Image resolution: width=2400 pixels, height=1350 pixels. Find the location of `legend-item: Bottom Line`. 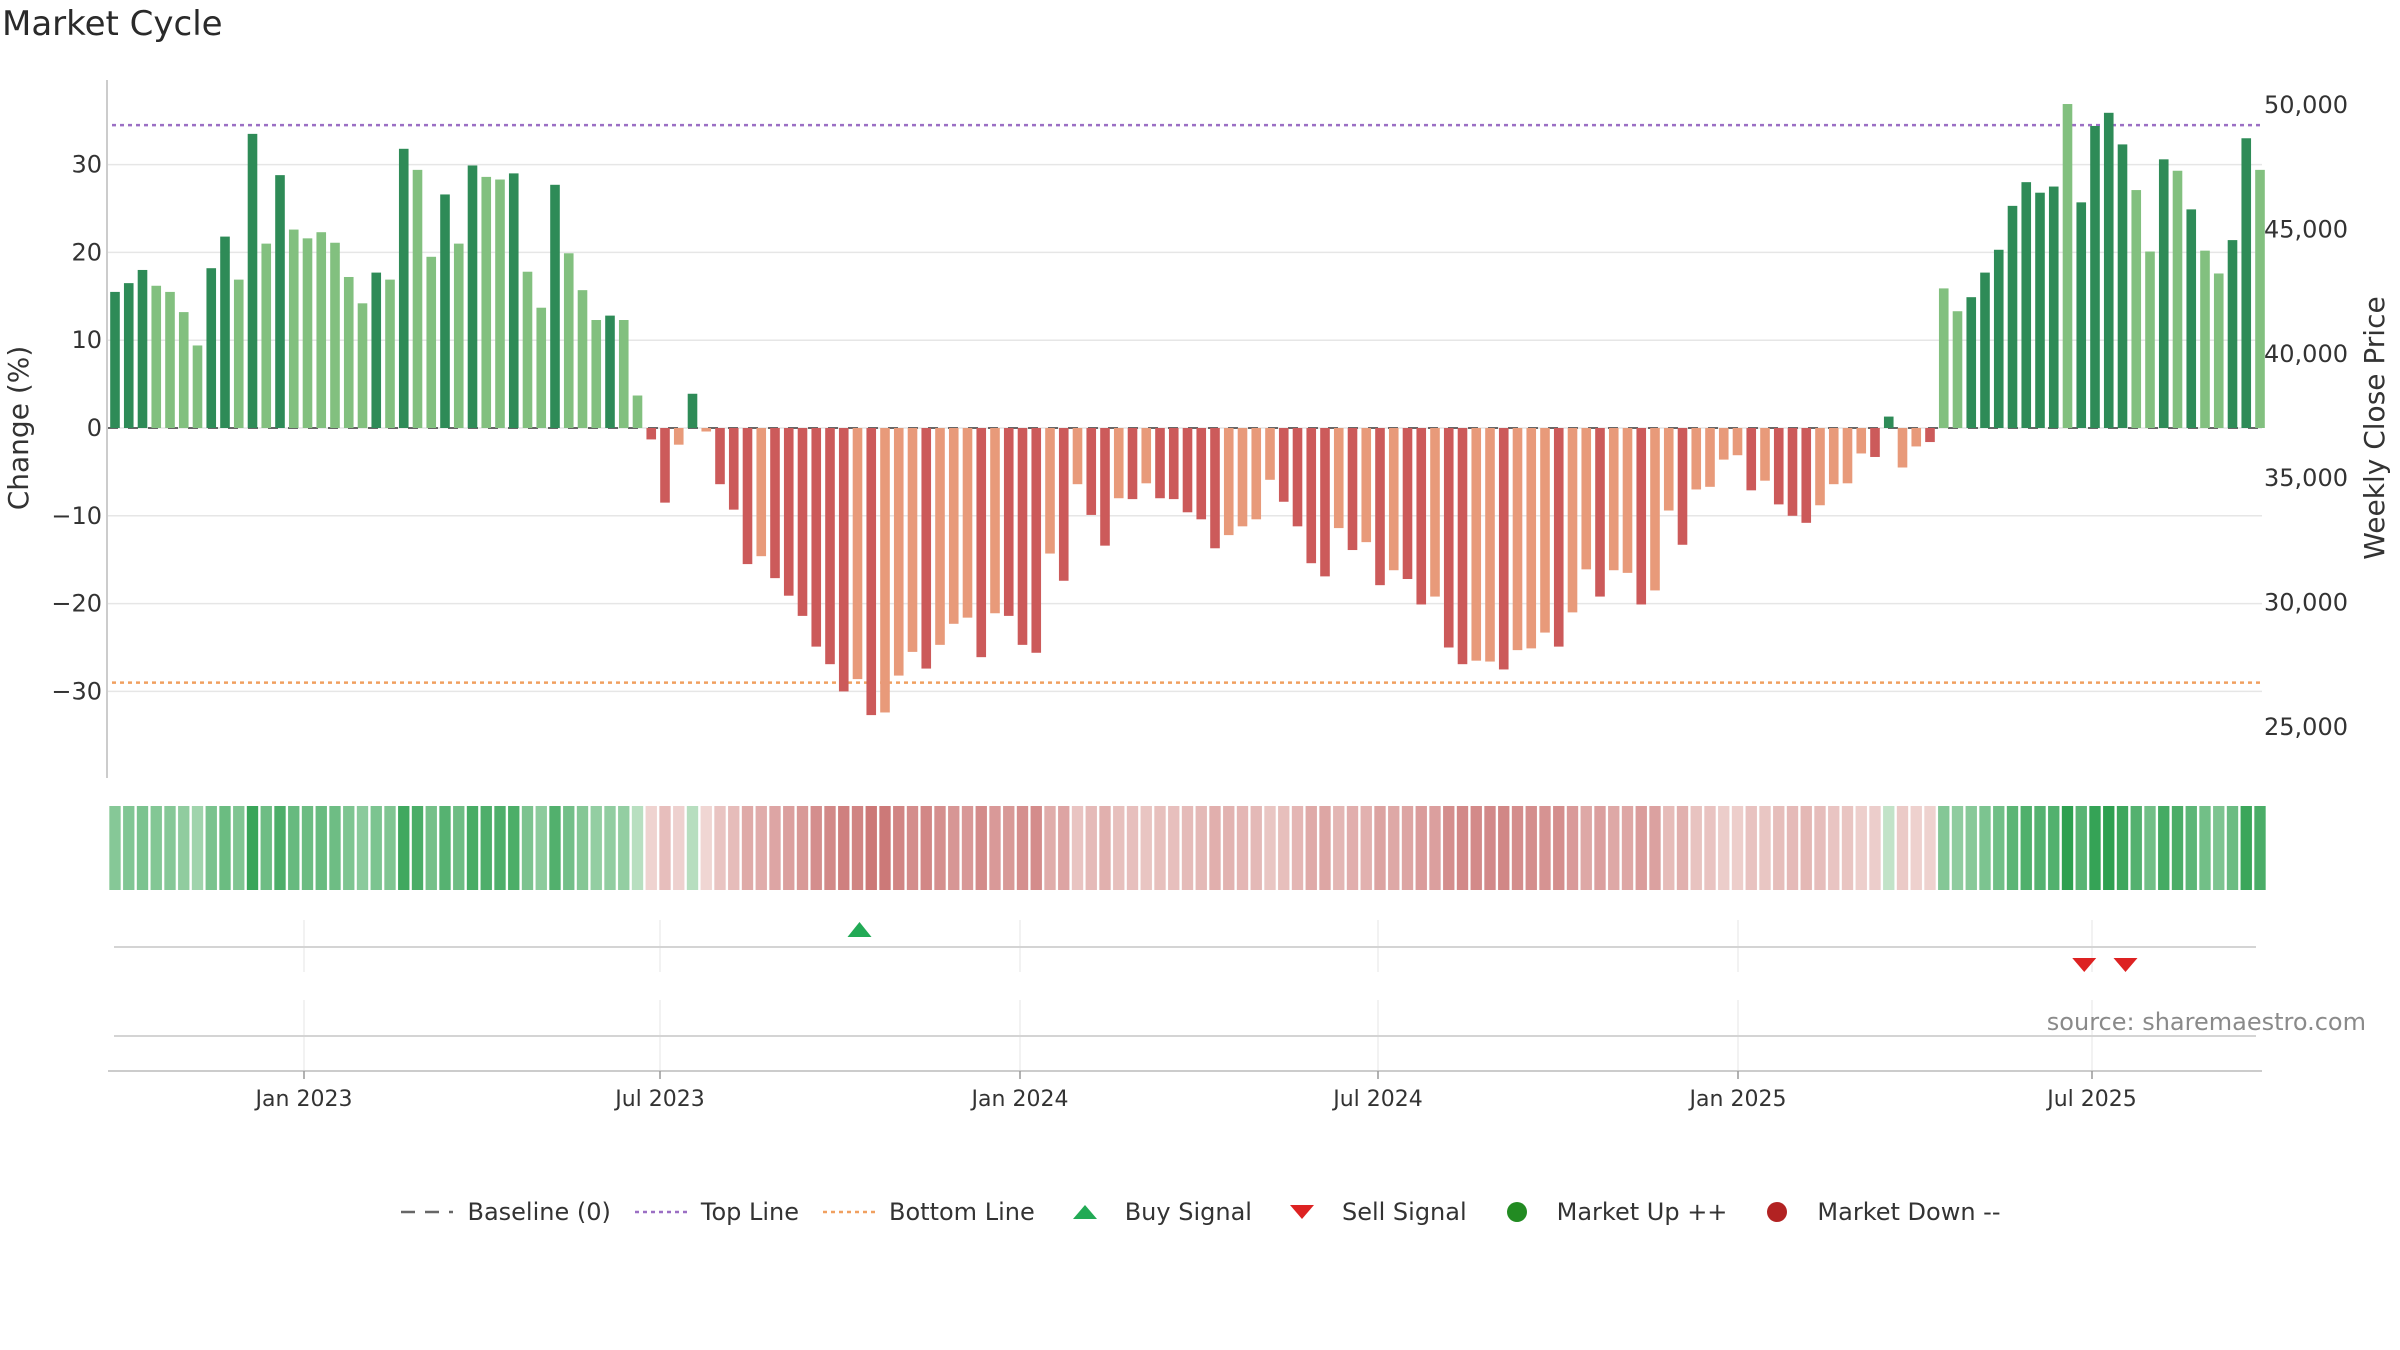

legend-item: Bottom Line is located at coordinates (928, 1212).